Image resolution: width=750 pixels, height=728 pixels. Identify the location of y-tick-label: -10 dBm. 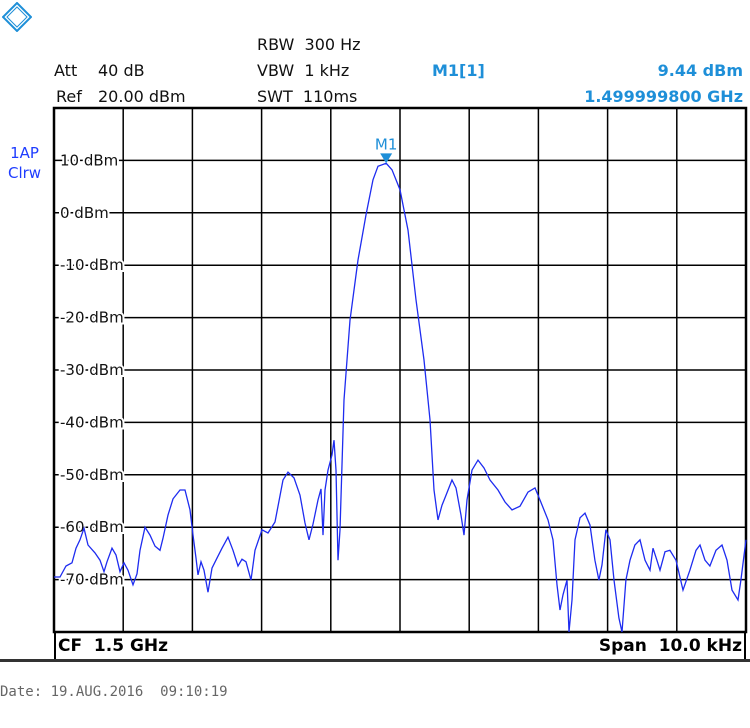
(92, 265).